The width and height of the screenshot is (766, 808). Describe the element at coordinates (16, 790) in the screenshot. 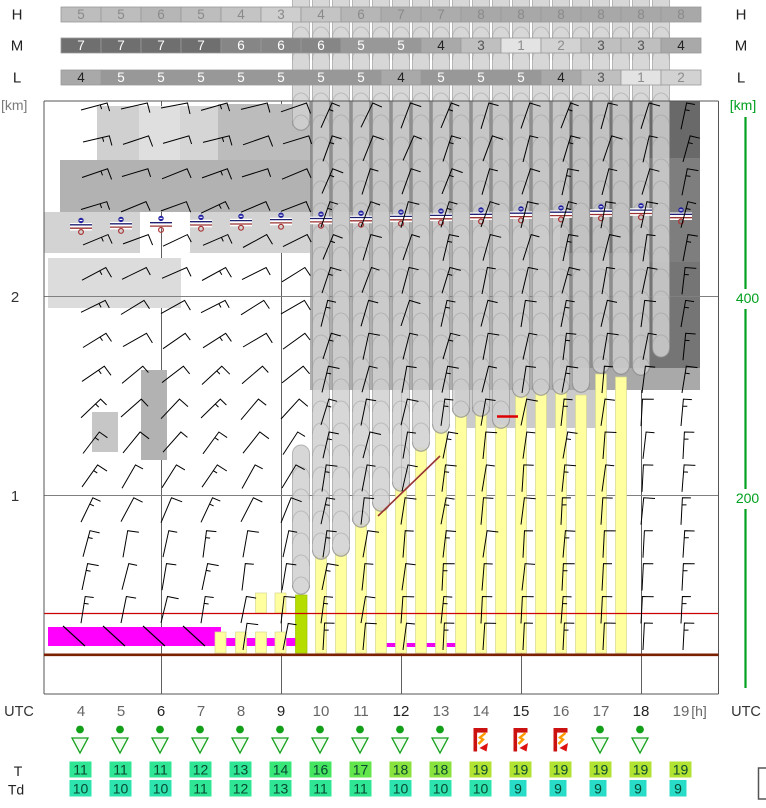

I see `svg-text: Td` at that location.